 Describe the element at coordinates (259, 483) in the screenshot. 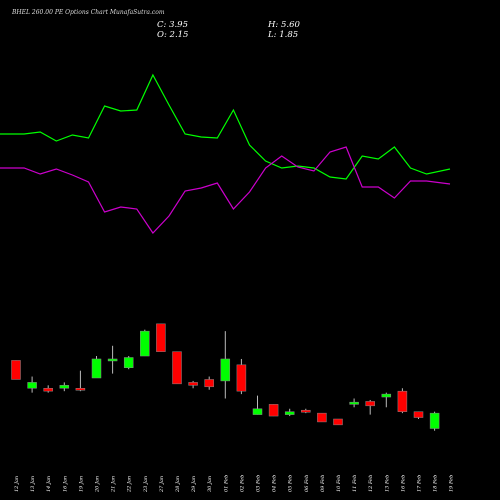

I see `x-tick-label: 03 Feb` at that location.